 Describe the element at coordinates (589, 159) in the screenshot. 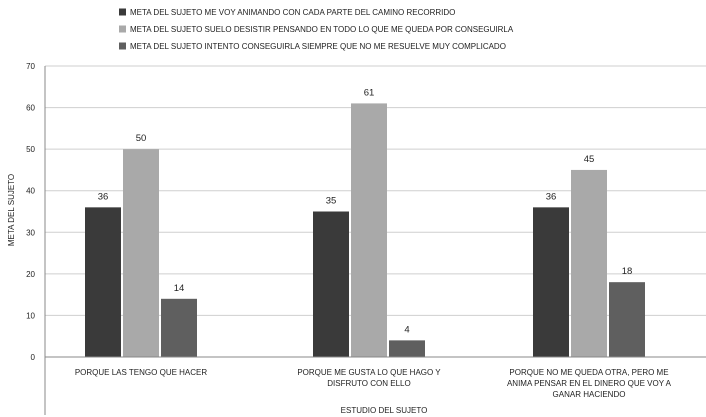

I see `data-label: 45` at that location.